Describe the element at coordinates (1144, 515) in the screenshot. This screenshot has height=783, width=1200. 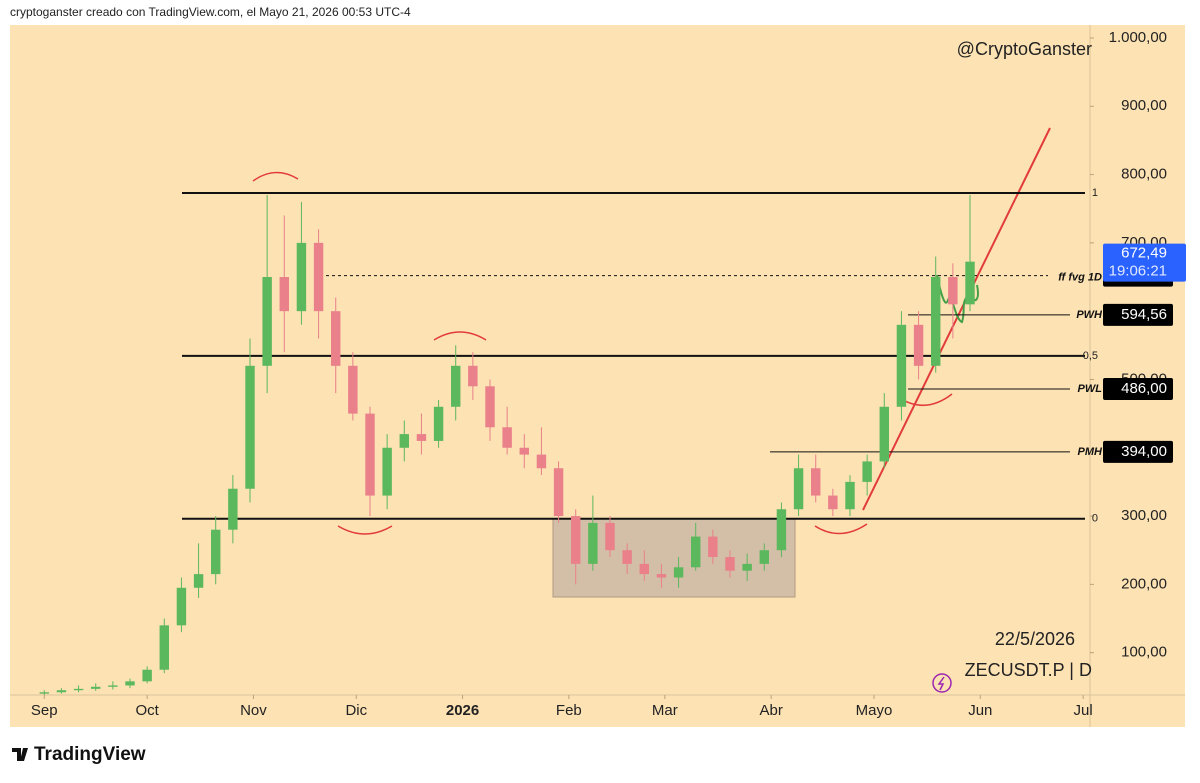
I see `y-tick-label: 300,00` at that location.